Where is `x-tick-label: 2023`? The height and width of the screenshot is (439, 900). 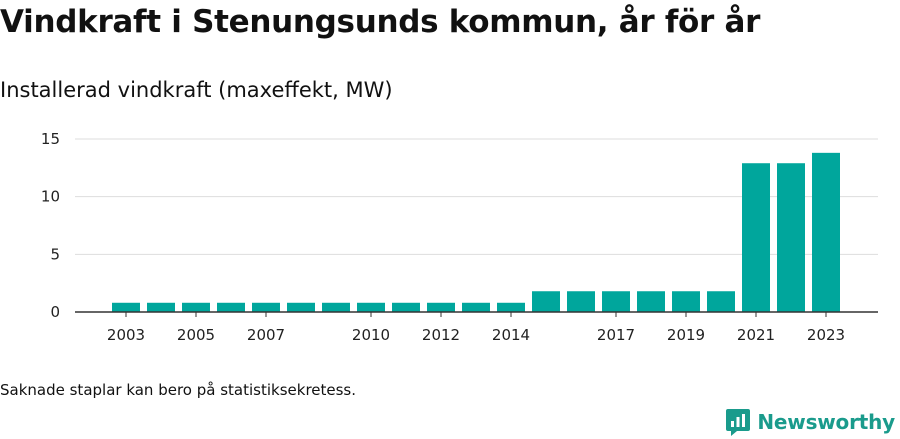 x-tick-label: 2023 is located at coordinates (826, 335).